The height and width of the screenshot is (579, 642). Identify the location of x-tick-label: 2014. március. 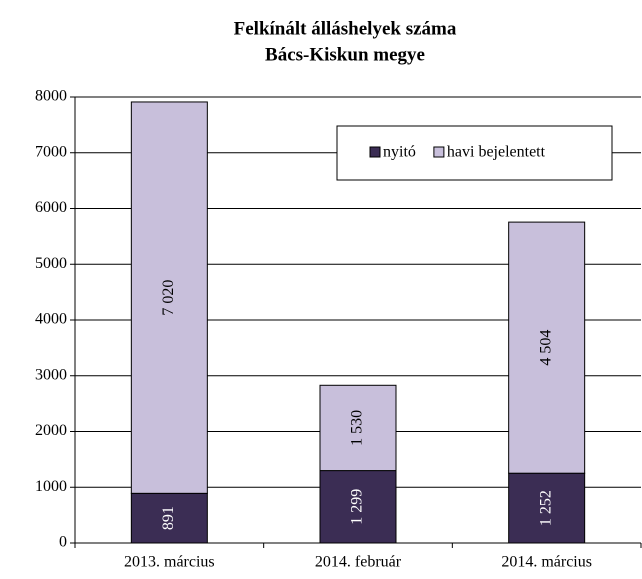
(546, 562).